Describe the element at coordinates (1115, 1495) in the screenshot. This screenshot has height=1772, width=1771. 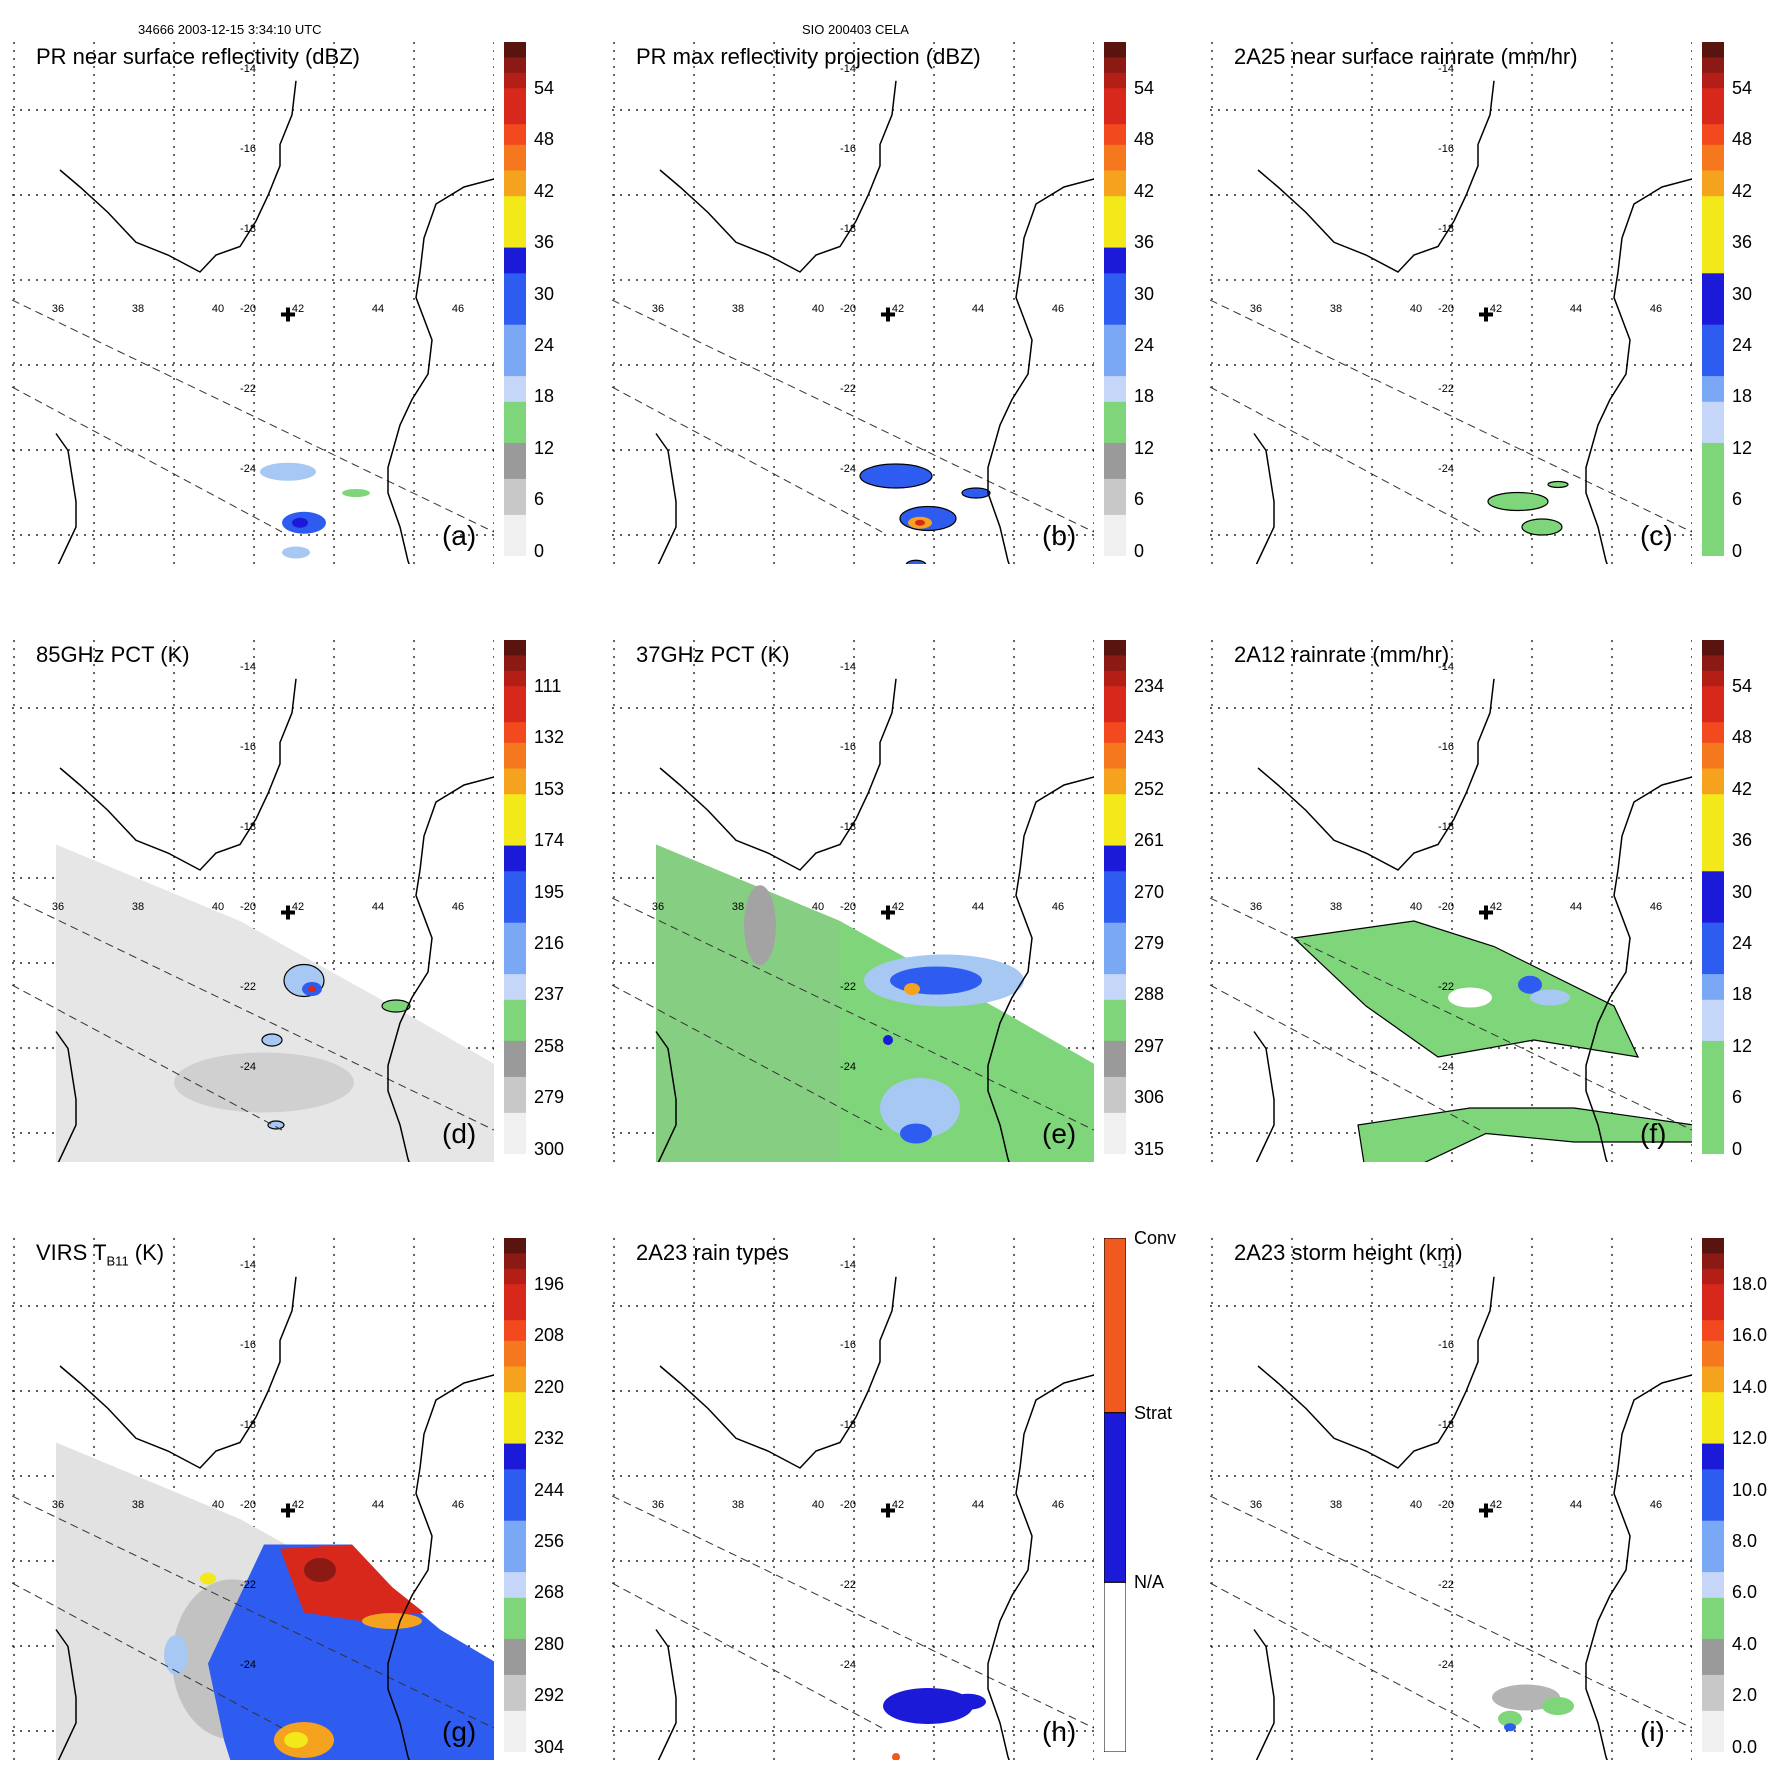
I see `colorbar` at that location.